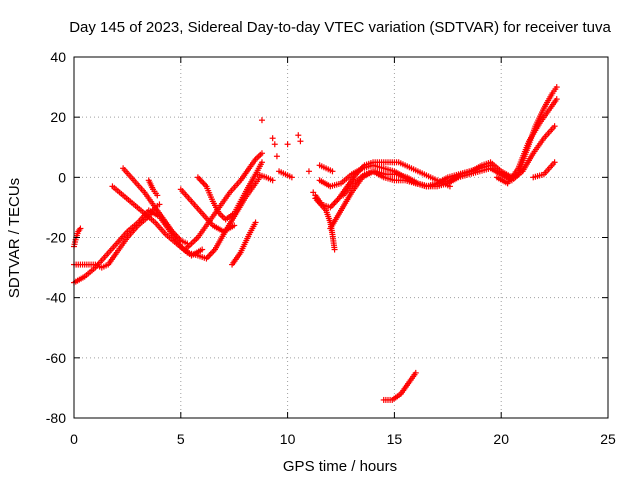 This screenshot has width=640, height=480. What do you see at coordinates (326, 168) in the screenshot?
I see `series-track-p` at bounding box center [326, 168].